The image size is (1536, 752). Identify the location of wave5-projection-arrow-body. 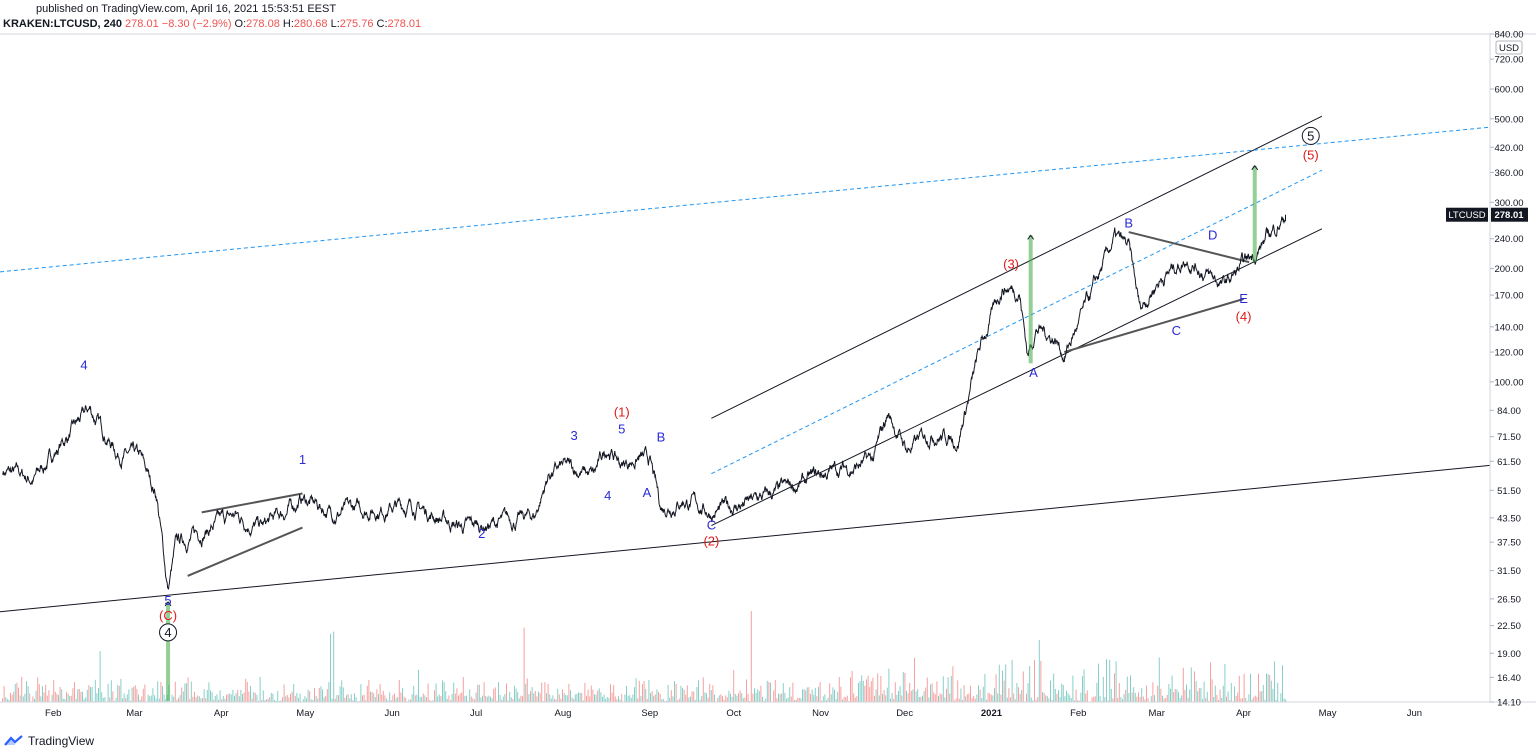
(1254, 214).